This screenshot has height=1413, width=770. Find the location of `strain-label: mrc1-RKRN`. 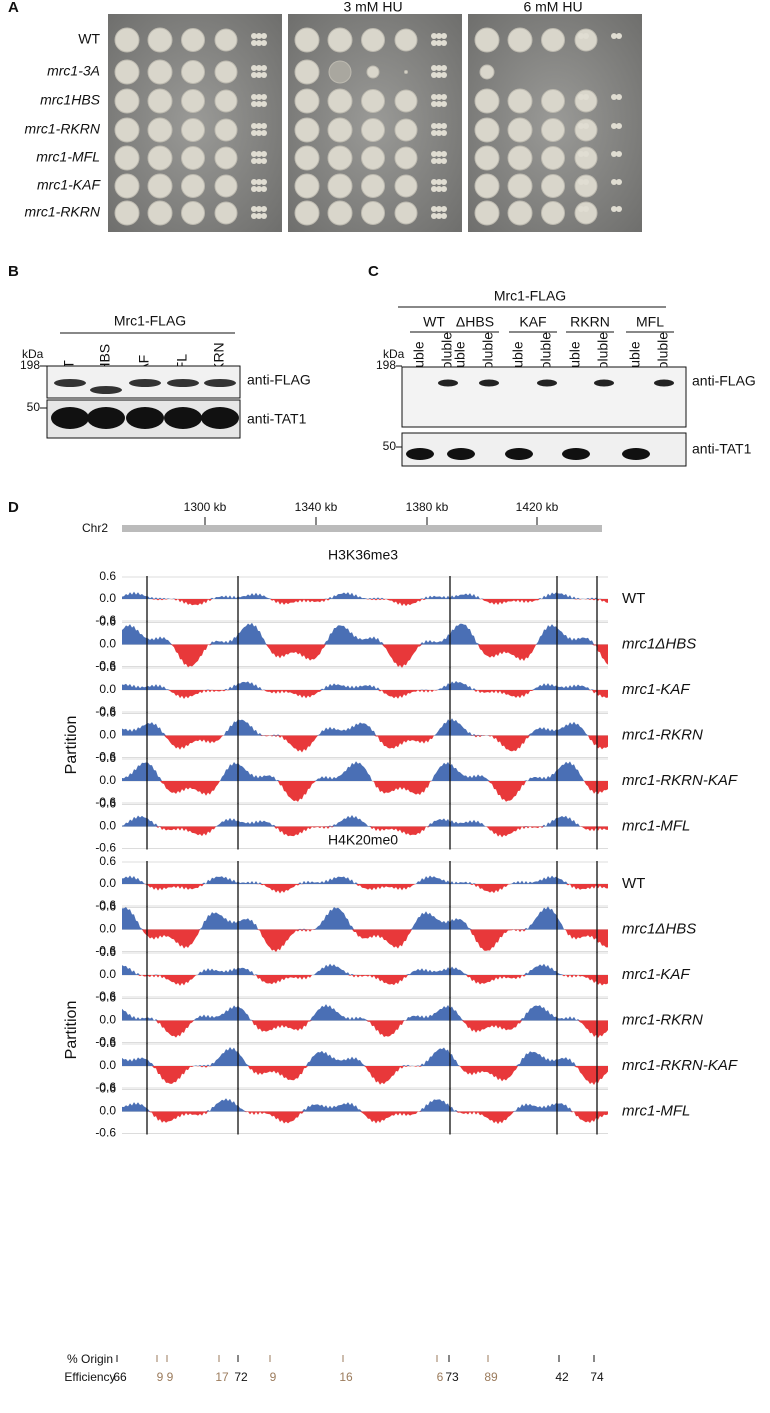

strain-label: mrc1-RKRN is located at coordinates (662, 734).